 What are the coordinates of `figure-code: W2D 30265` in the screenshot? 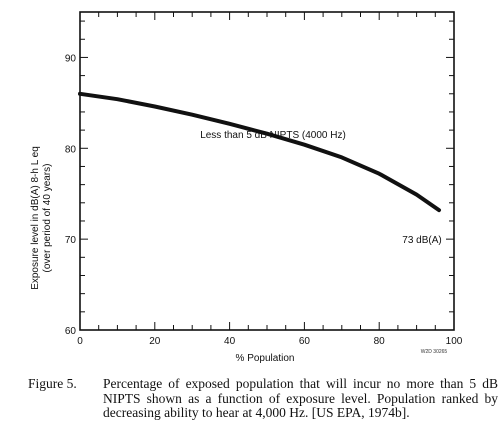 It's located at (434, 352).